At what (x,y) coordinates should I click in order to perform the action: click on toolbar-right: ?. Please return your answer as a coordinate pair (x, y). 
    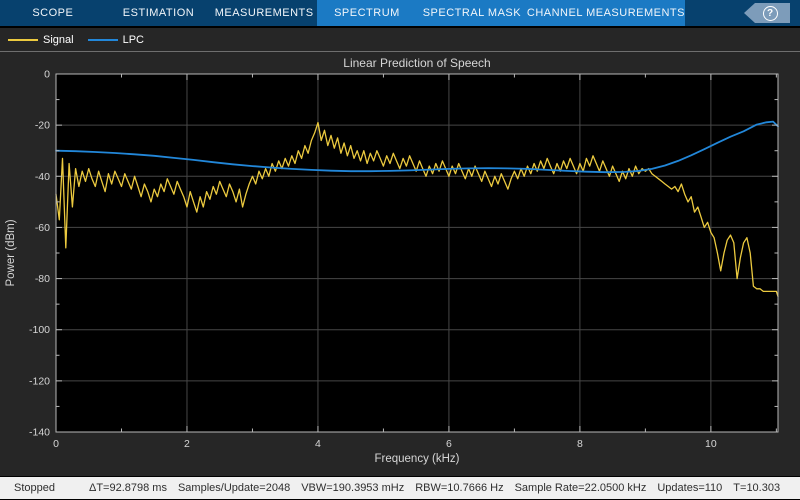
    Looking at the image, I should click on (742, 13).